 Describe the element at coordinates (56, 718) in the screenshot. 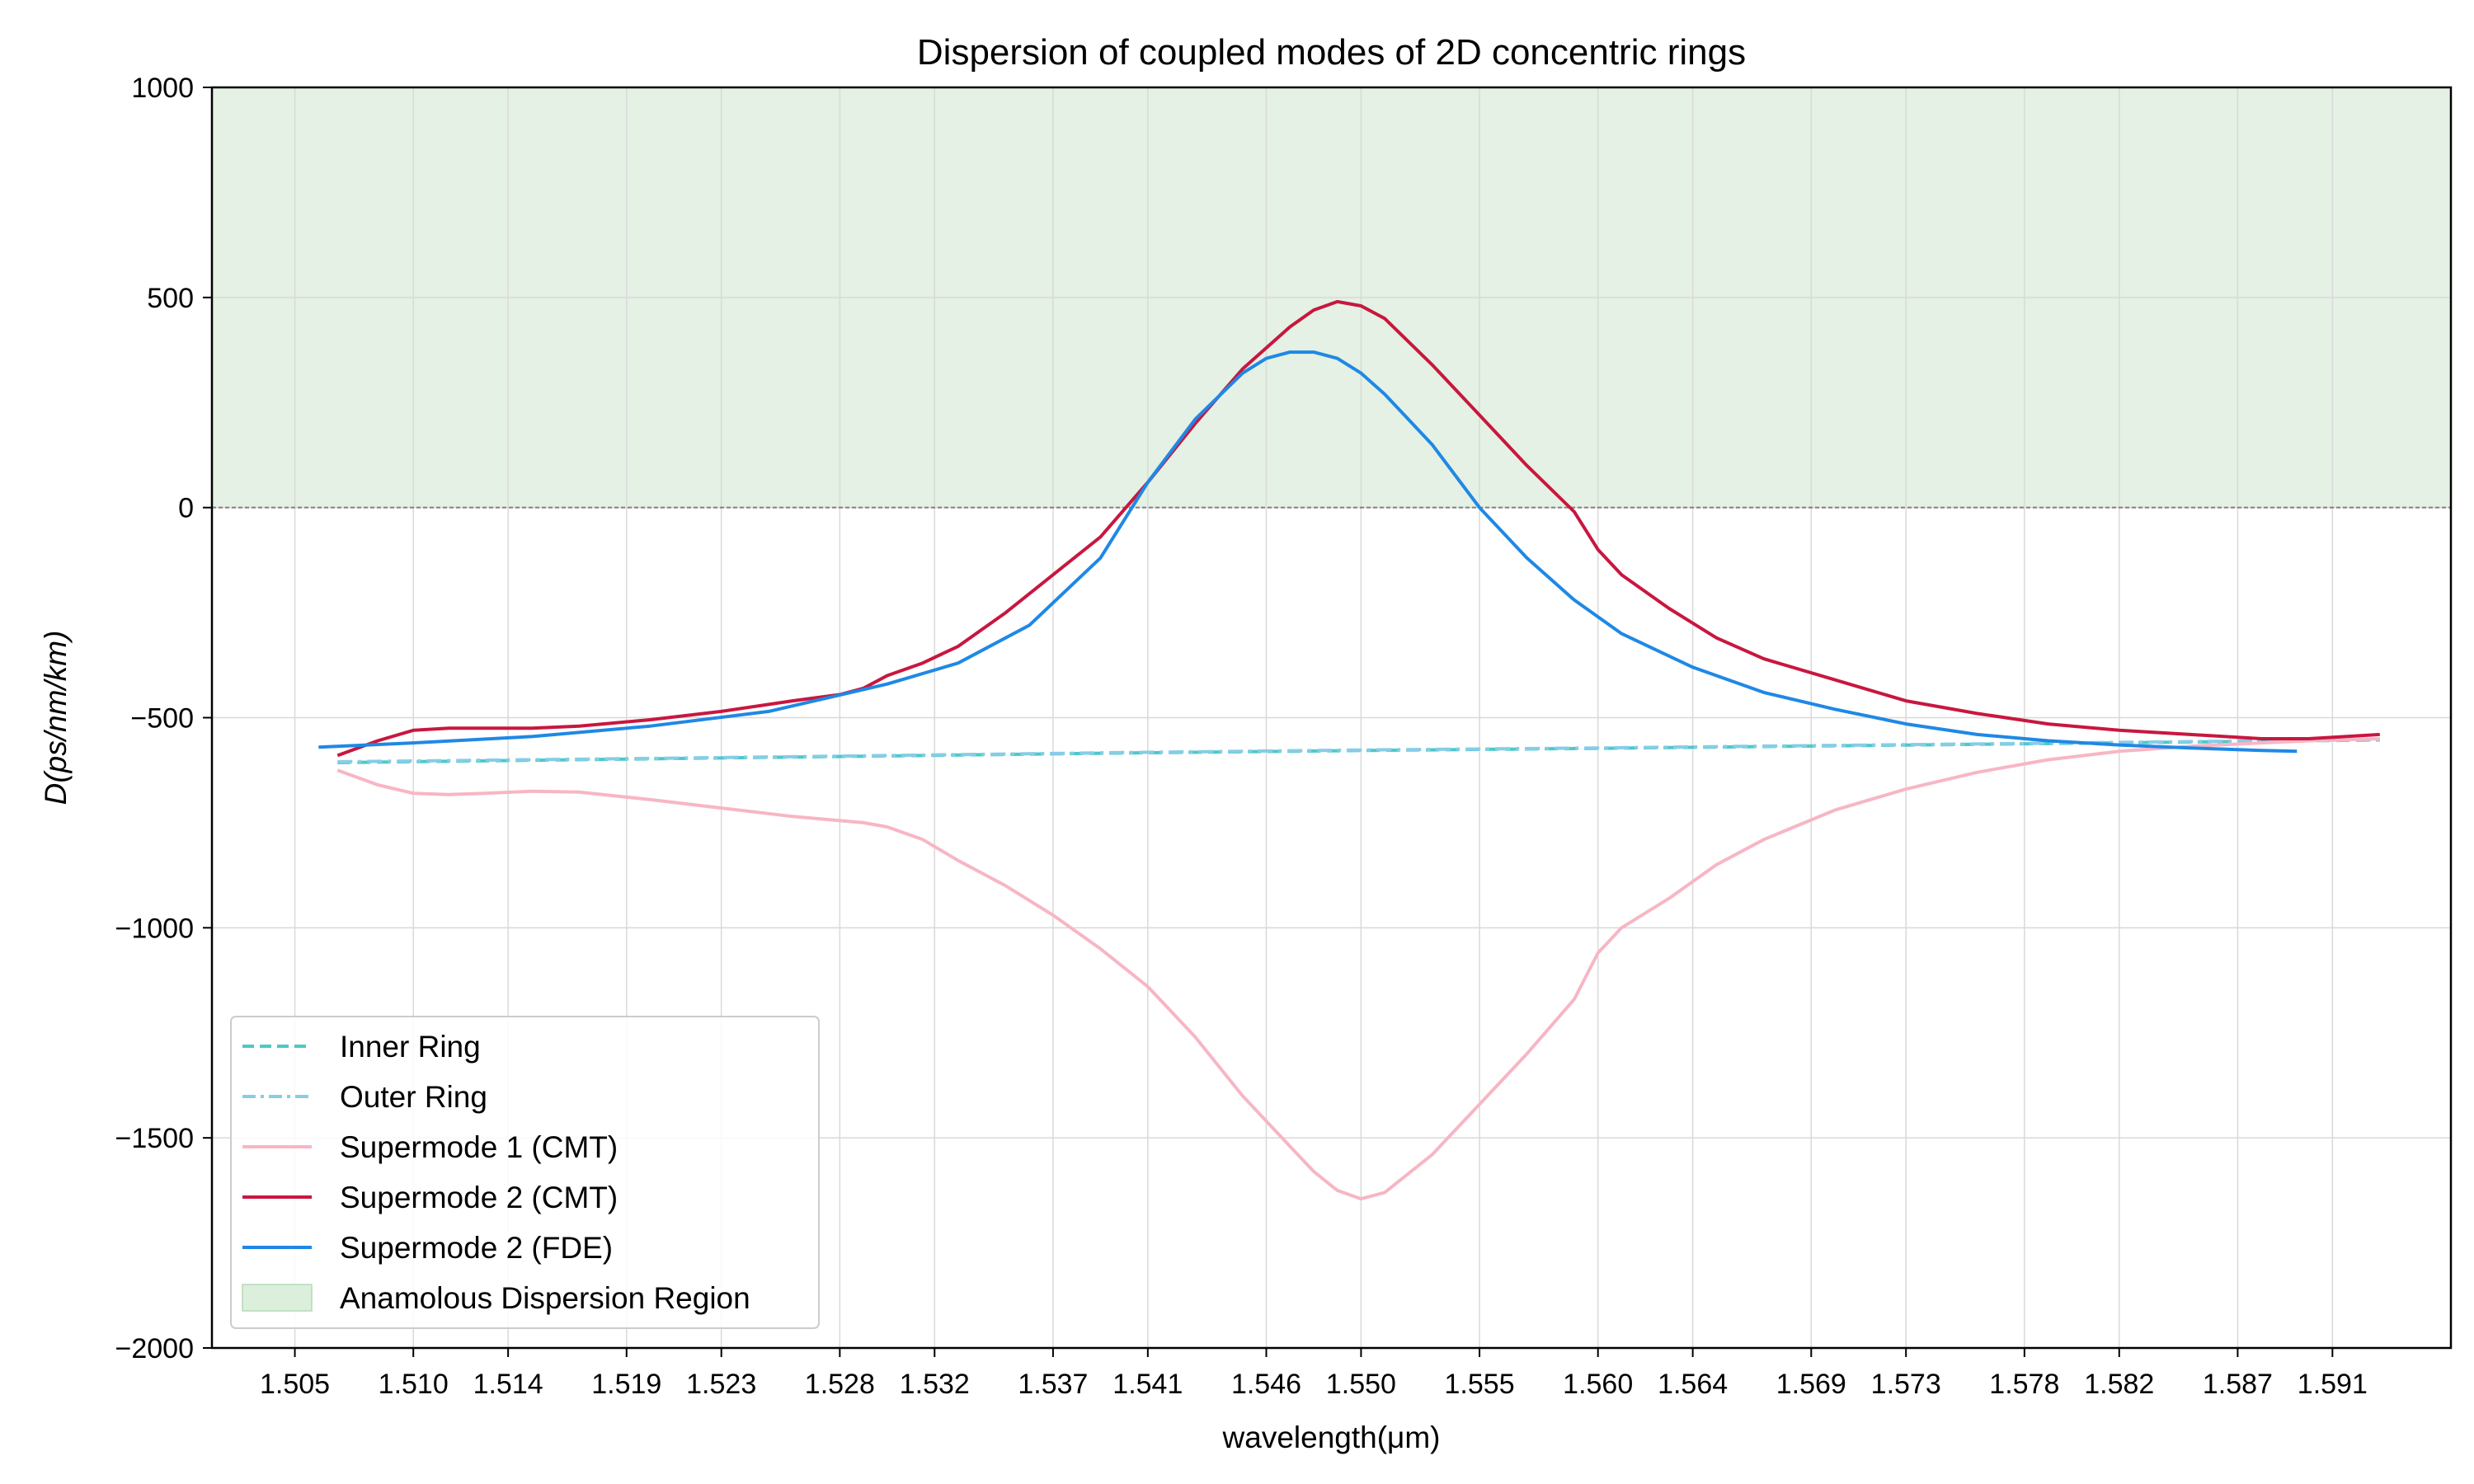

I see `y-axis-title: D(ps/nm/km)` at that location.